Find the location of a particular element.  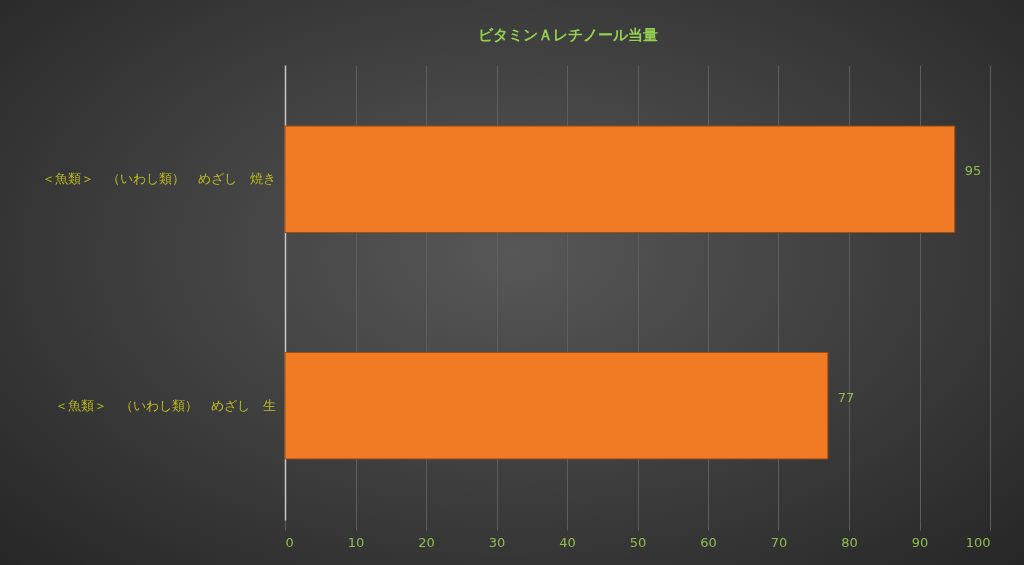

x-tick-label: 50 is located at coordinates (638, 542).